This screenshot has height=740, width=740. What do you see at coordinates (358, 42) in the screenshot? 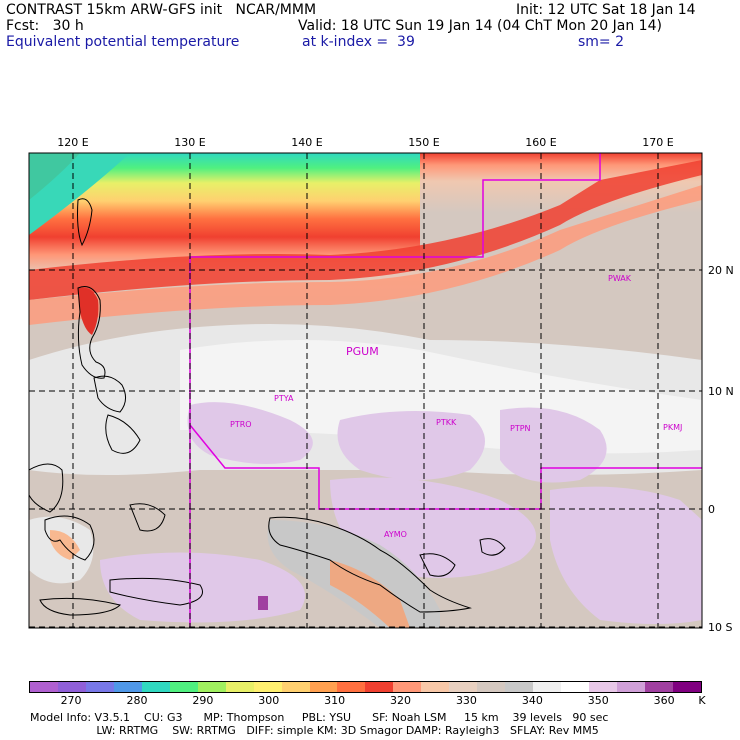
I see `level-index: at k-index = 39` at bounding box center [358, 42].